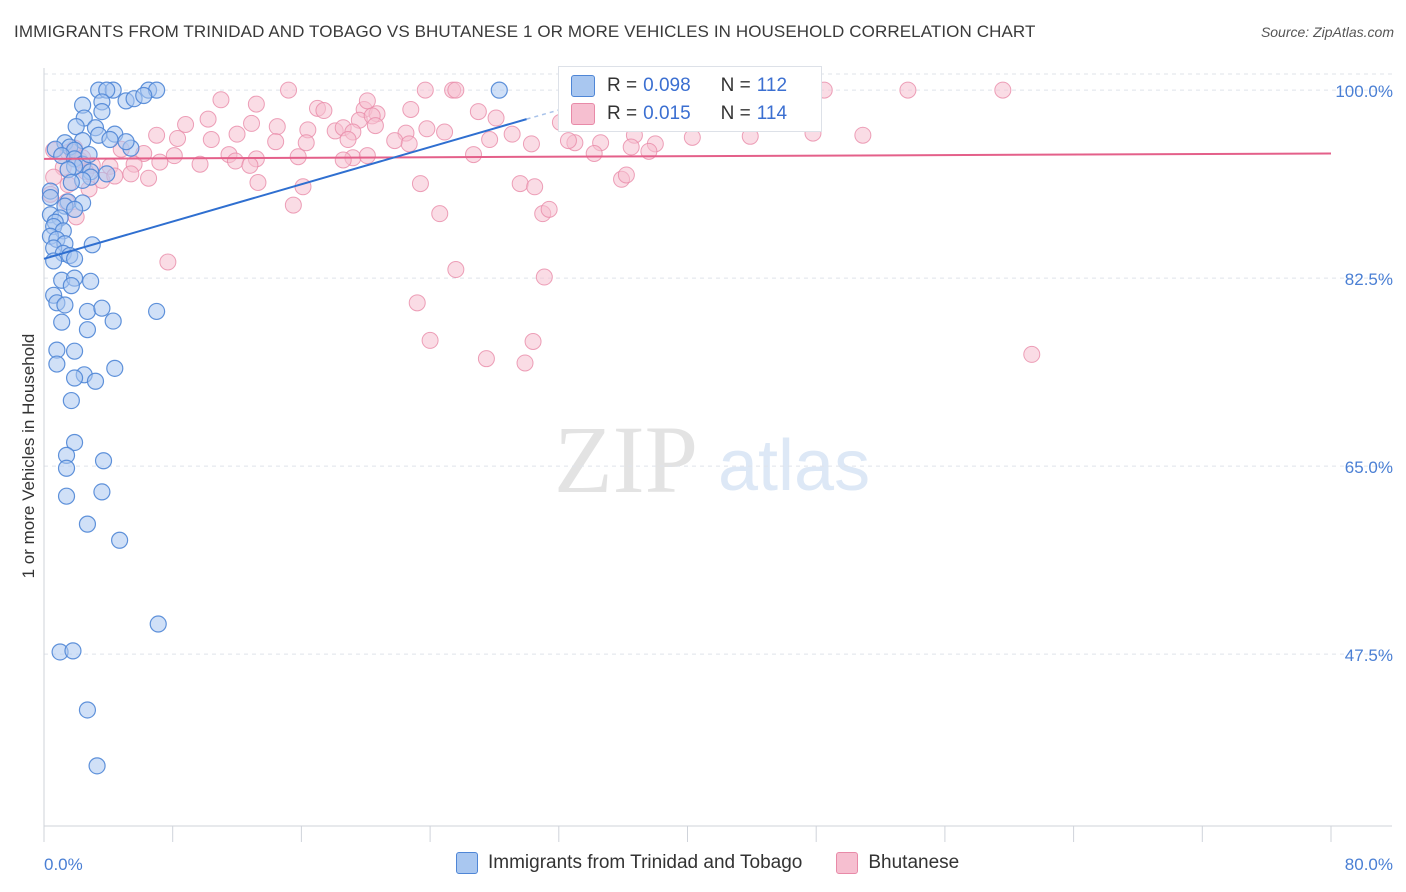 Image resolution: width=1406 pixels, height=892 pixels. What do you see at coordinates (629, 863) in the screenshot?
I see `legend-item-trinidad: Immigrants from Trinidad and Tobago` at bounding box center [629, 863].